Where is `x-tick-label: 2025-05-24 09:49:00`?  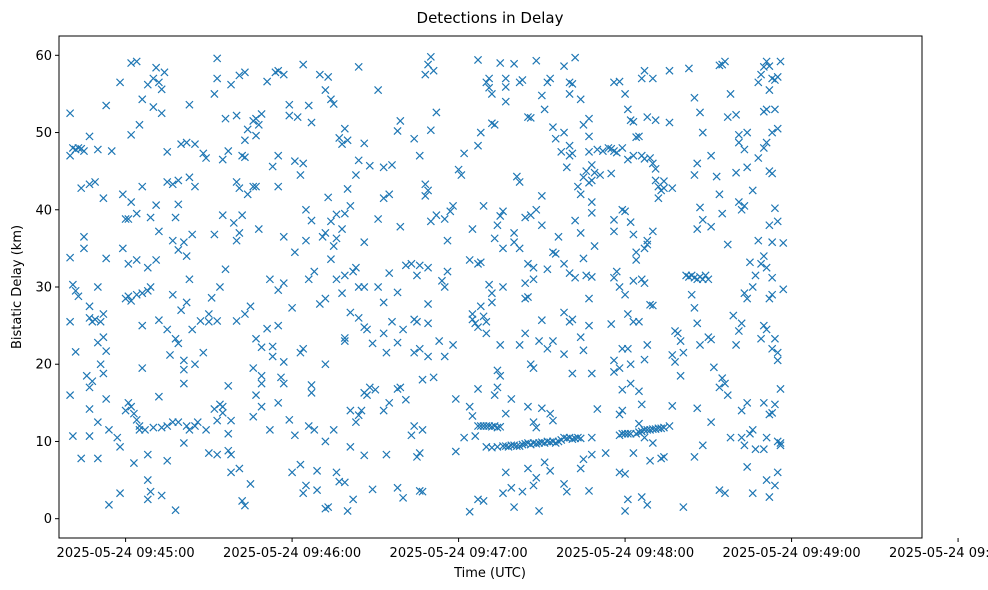
x-tick-label: 2025-05-24 09:49:00 is located at coordinates (792, 553).